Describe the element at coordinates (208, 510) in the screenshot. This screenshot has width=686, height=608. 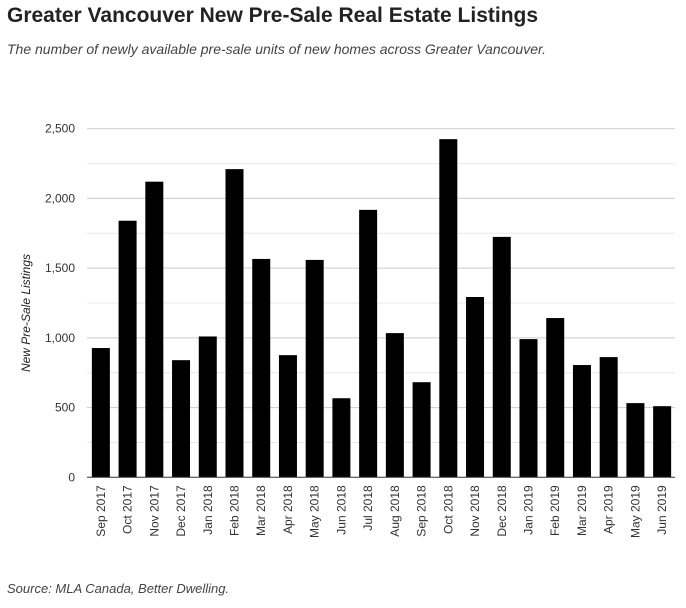
I see `x-tick-label: Jan 2018` at that location.